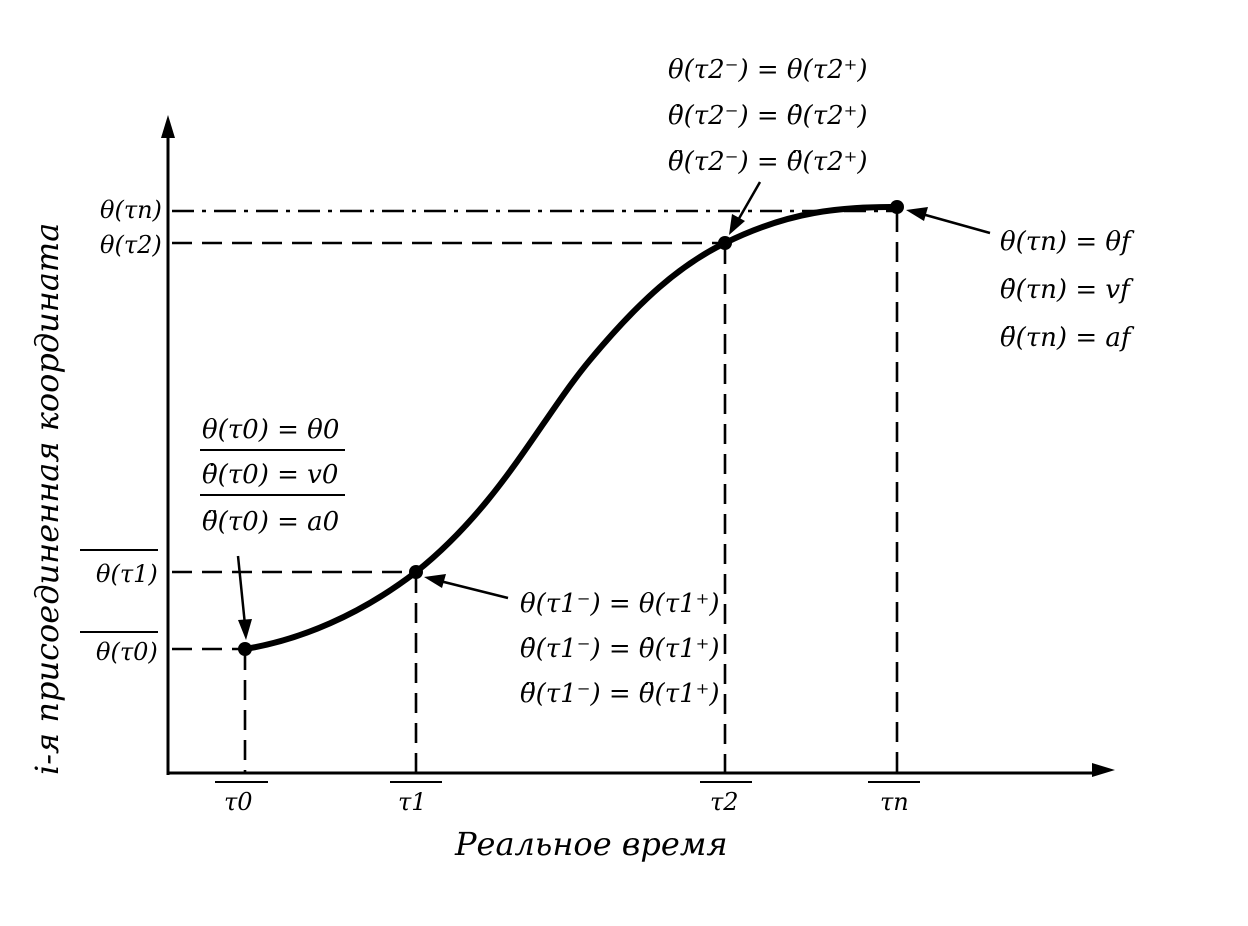 This screenshot has height=926, width=1248. What do you see at coordinates (768, 162) in the screenshot?
I see `knot2-condition-acceleration: θ̈(τ2⁻) = θ̈(τ2⁺)` at bounding box center [768, 162].